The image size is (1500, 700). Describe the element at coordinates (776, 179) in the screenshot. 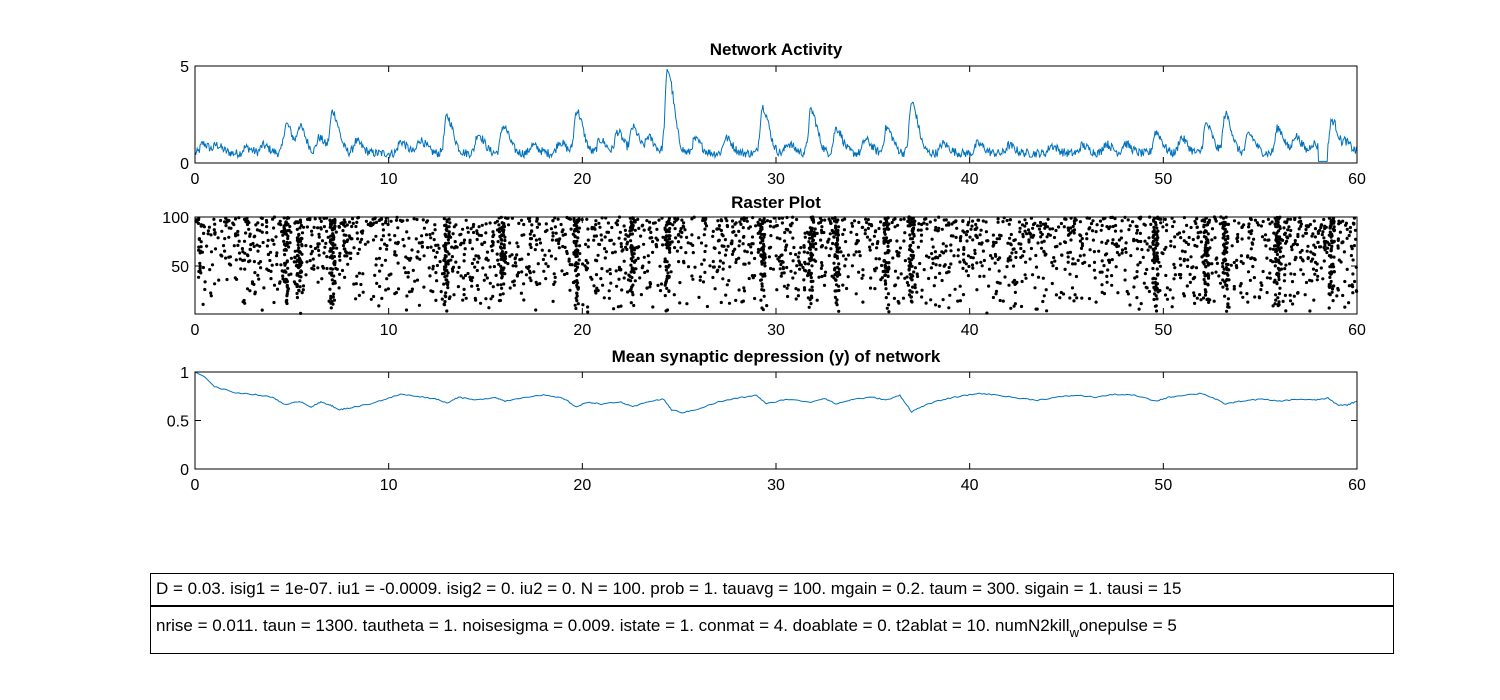

I see `x-tick-label: 30` at that location.